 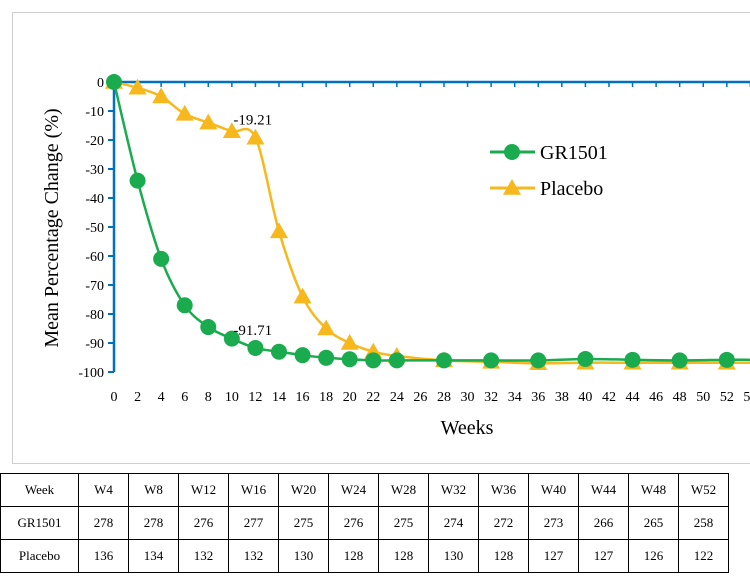 I want to click on table-cell: 266, so click(x=603, y=523).